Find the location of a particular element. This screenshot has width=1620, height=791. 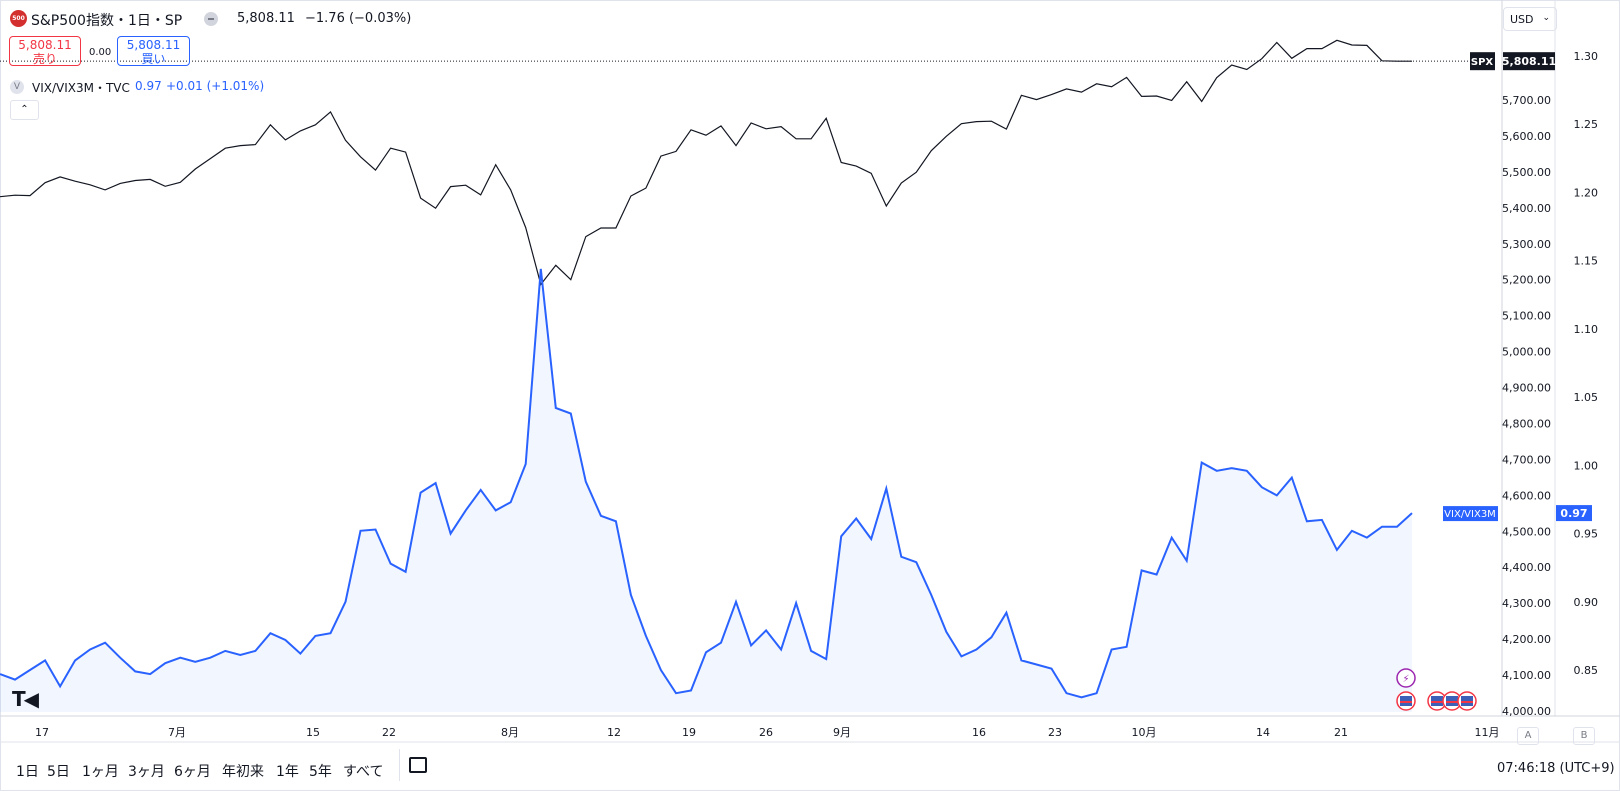

lightning-icon: ⚡ is located at coordinates (1405, 679).